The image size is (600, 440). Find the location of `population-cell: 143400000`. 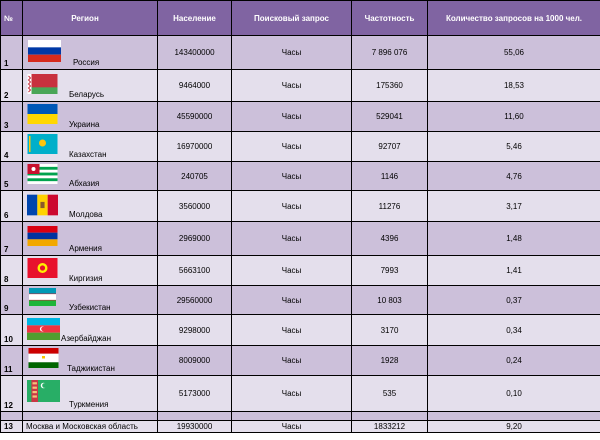

population-cell: 143400000 is located at coordinates (194, 52).